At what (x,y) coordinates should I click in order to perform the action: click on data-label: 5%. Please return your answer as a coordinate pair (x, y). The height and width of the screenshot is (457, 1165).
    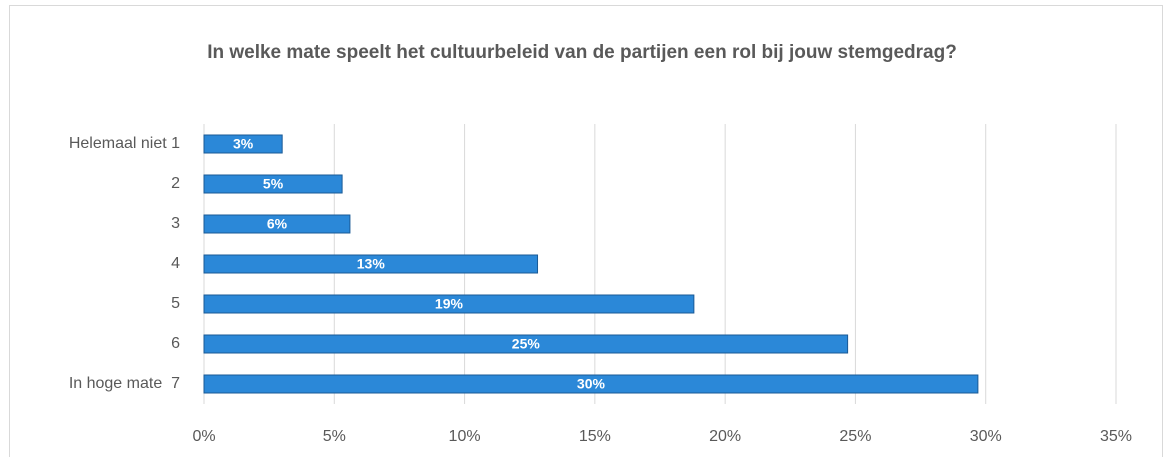
    Looking at the image, I should click on (273, 184).